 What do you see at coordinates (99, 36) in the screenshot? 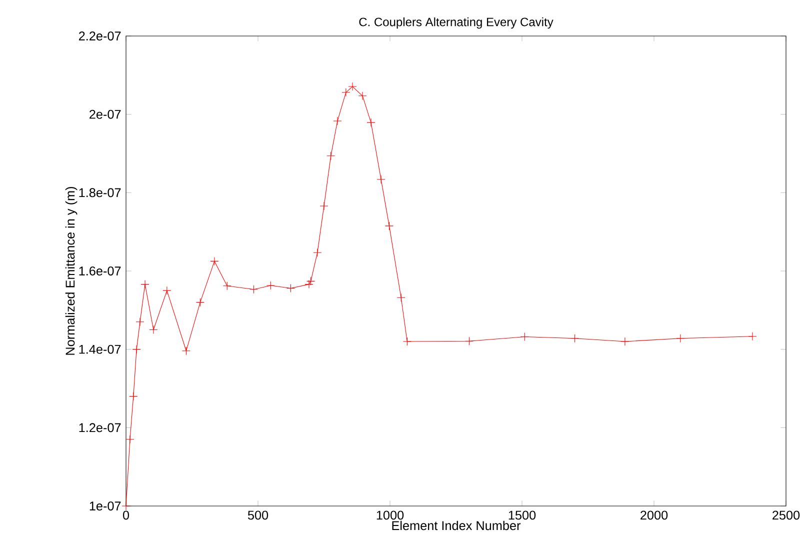
I see `y-tick-label: 2.2e-07` at bounding box center [99, 36].